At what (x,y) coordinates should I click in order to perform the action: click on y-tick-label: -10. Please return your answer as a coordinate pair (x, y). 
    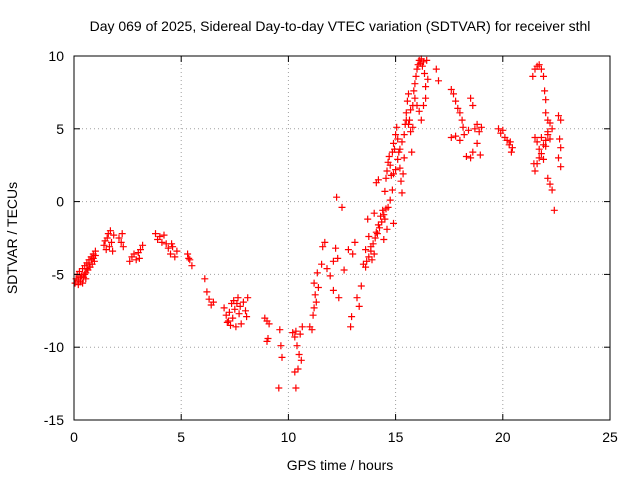
    Looking at the image, I should click on (54, 347).